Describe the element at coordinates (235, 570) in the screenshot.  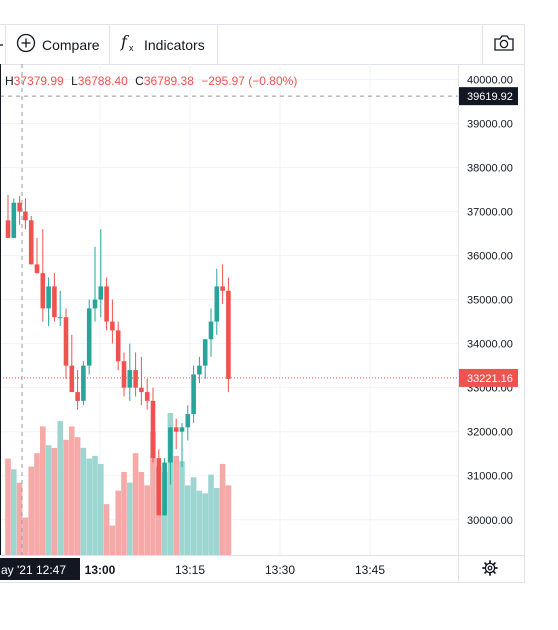
I see `time-axis: 13:00 13:15 13:30 13:45` at that location.